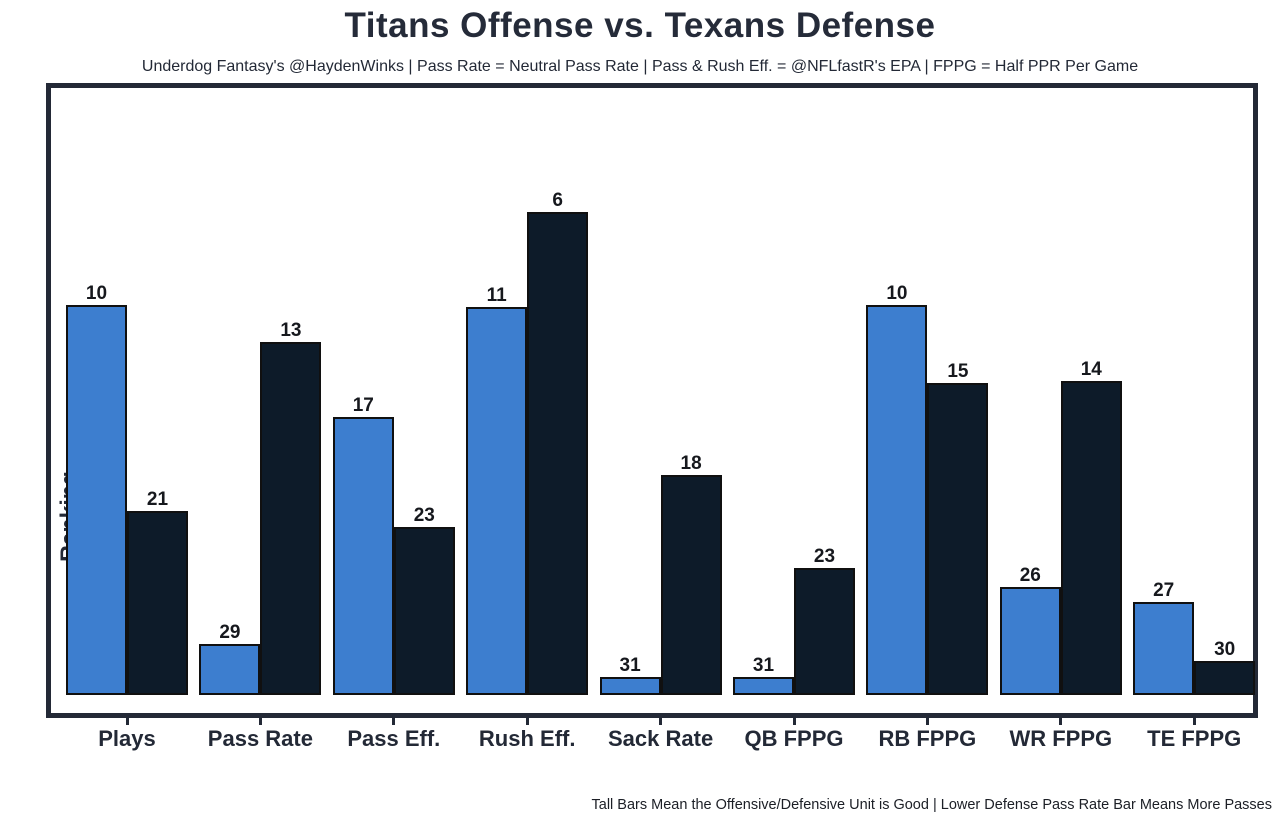 This screenshot has width=1280, height=826. What do you see at coordinates (1061, 721) in the screenshot?
I see `x-axis-tick-wr-fppg` at bounding box center [1061, 721].